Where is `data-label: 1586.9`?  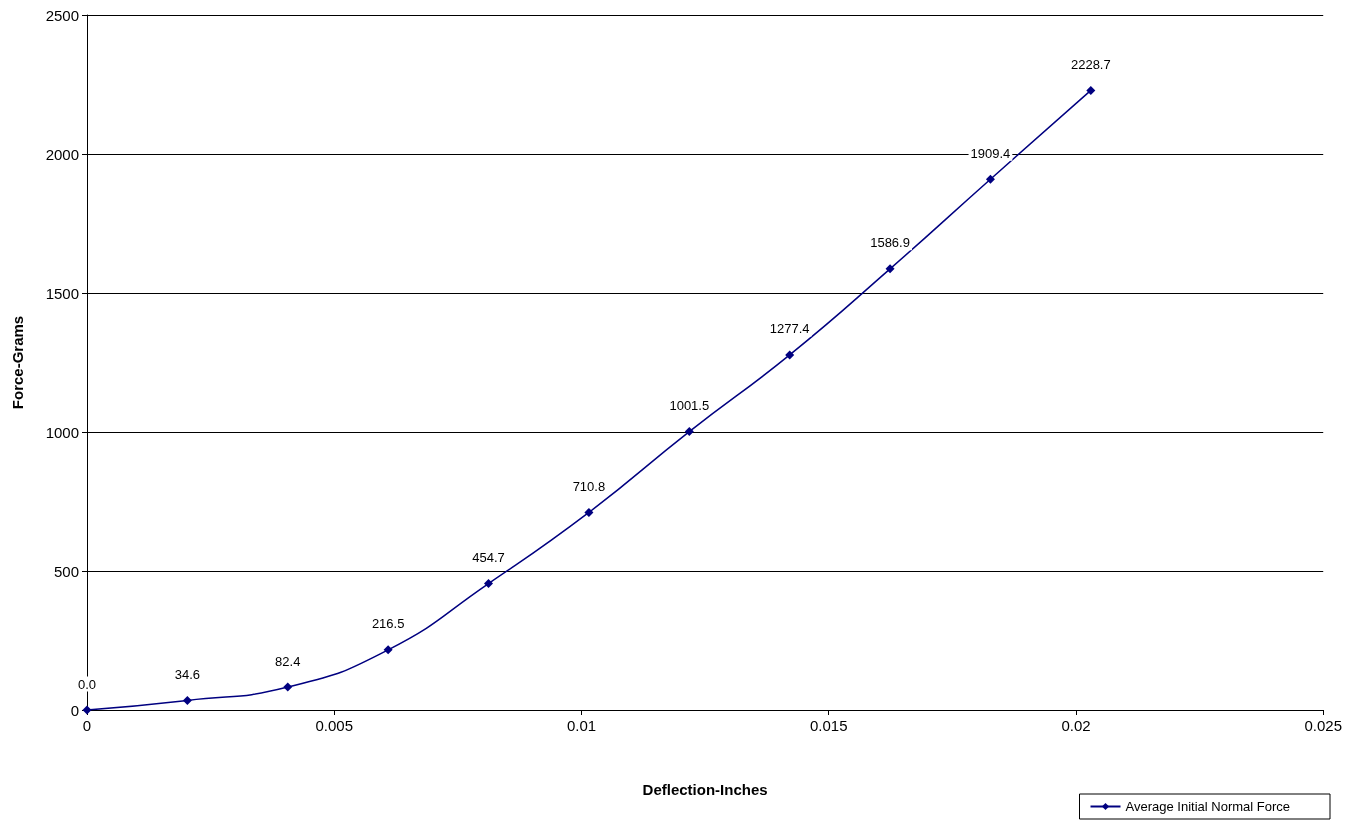 data-label: 1586.9 is located at coordinates (890, 243).